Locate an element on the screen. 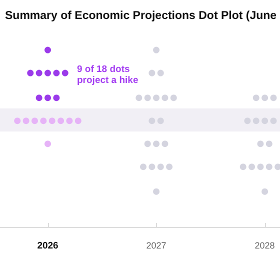 This screenshot has width=280, height=280. chart-title: Summary of Economic Projections Dot Plot (June is located at coordinates (141, 16).